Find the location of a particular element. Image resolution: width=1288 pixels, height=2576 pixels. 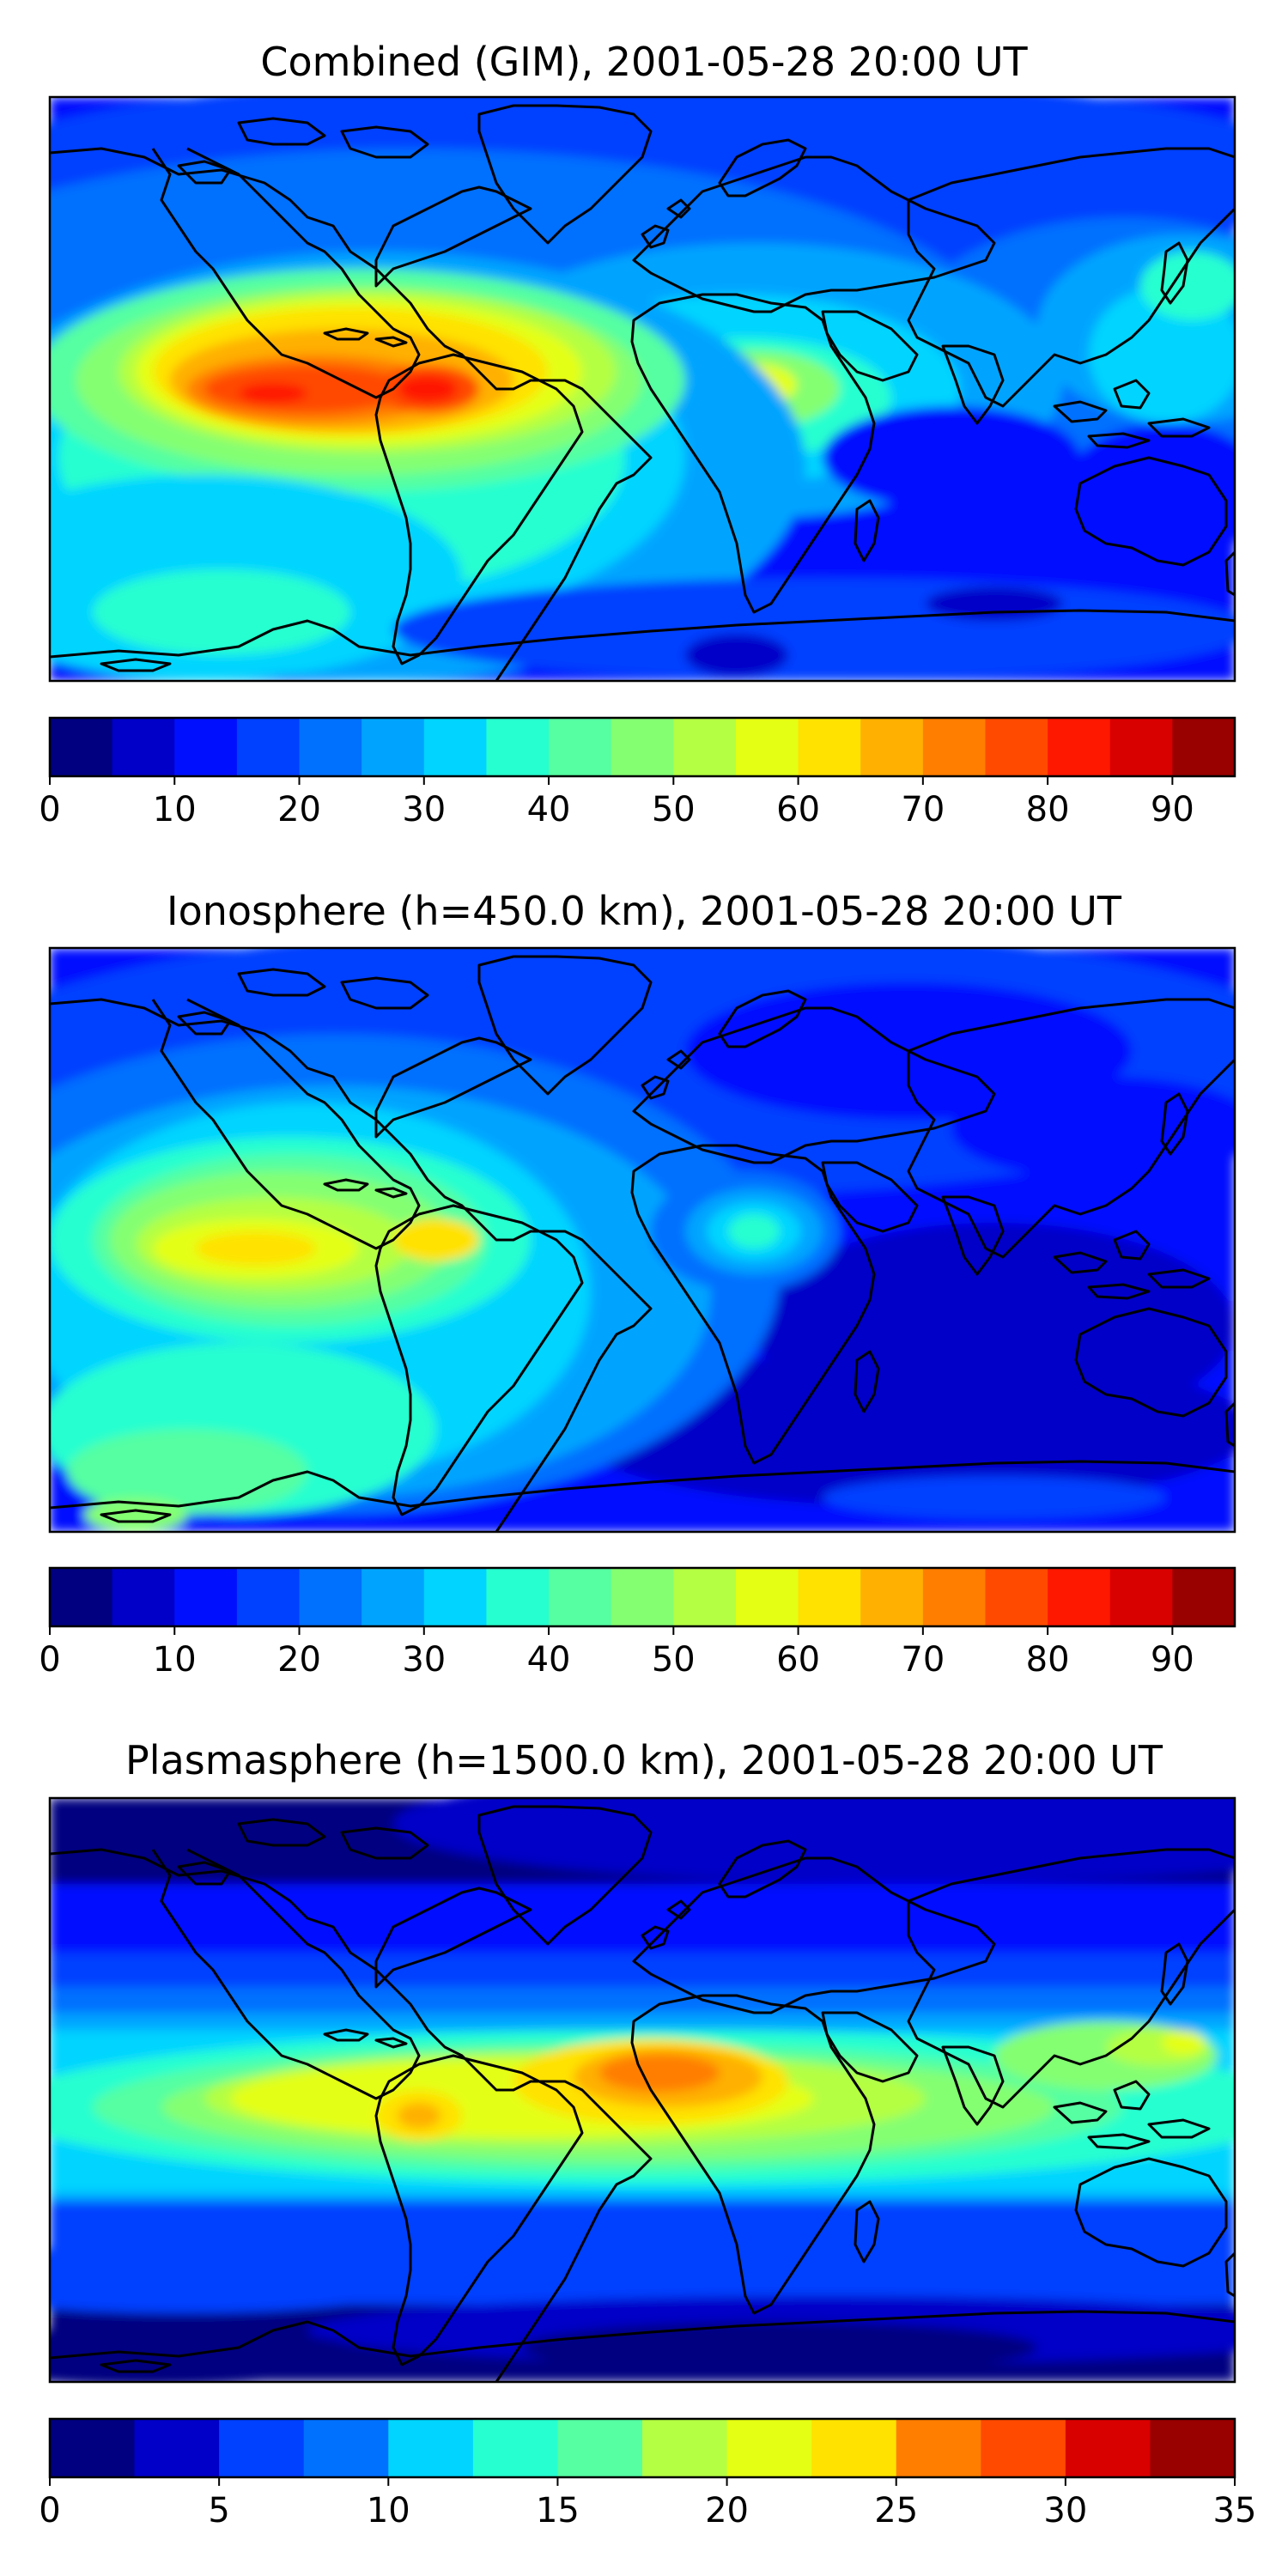

colorbar-3: 0 5 10 15 20 25 30 35 is located at coordinates (648, 2473).